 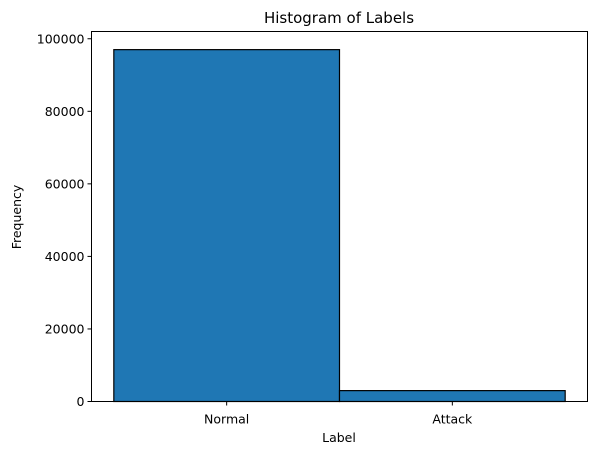 I want to click on y-tick-label: 60000, so click(x=65, y=183).